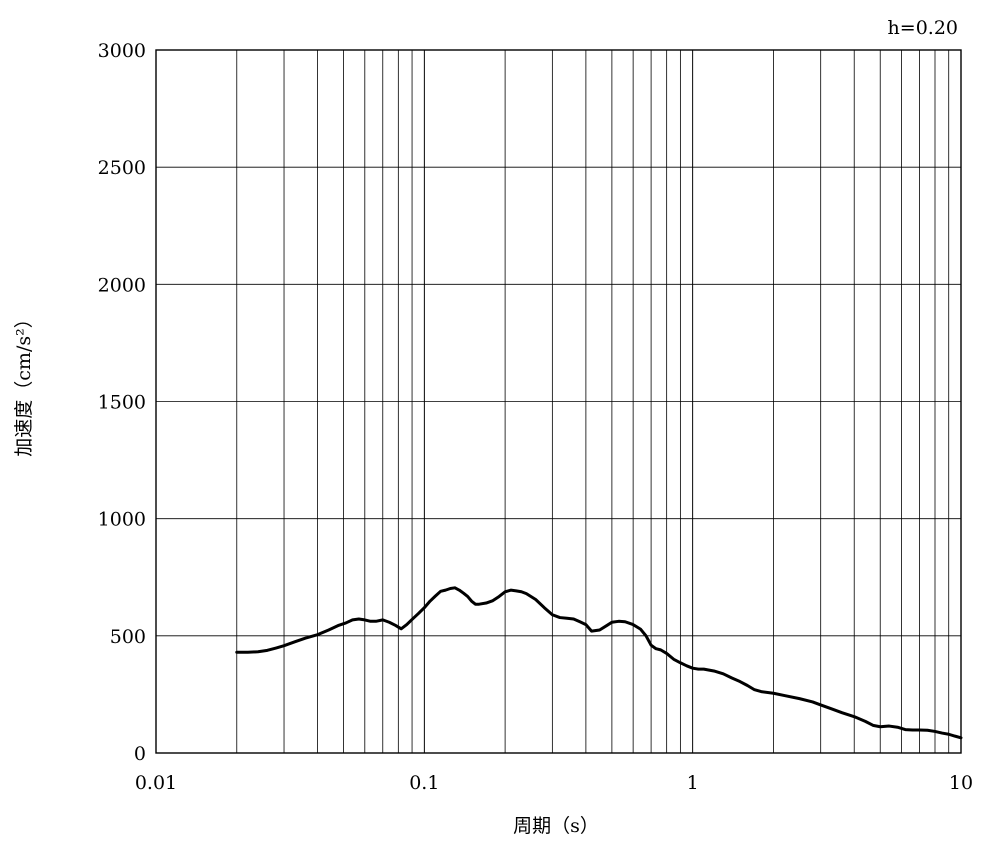 The height and width of the screenshot is (850, 982). What do you see at coordinates (424, 783) in the screenshot?
I see `x-tick-label: 0.1` at bounding box center [424, 783].